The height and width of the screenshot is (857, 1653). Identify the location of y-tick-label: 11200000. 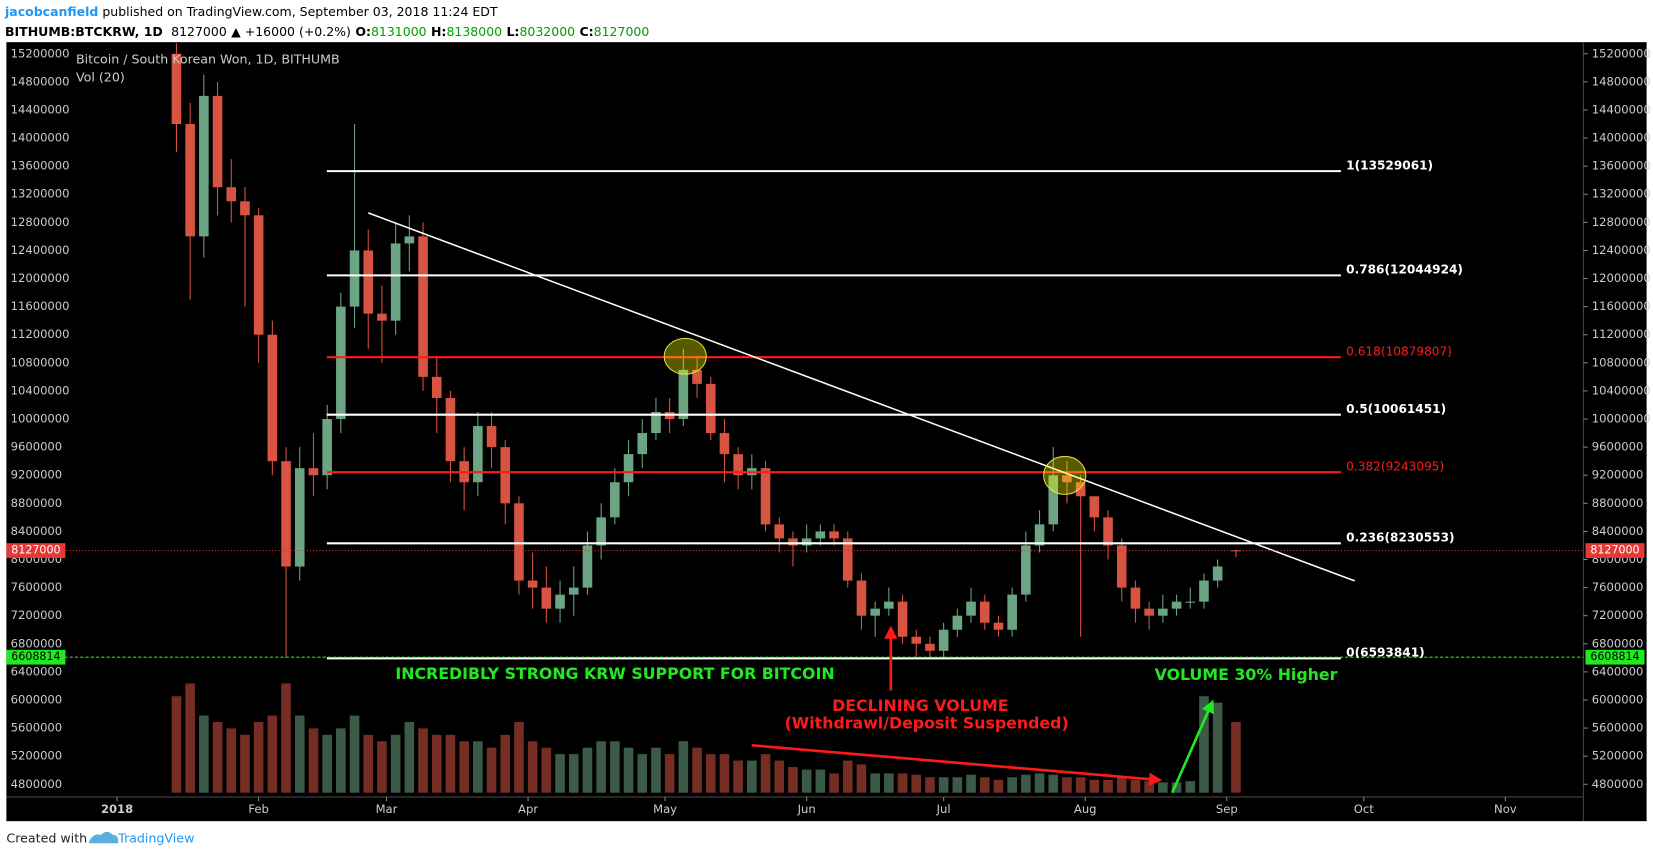
(40, 334).